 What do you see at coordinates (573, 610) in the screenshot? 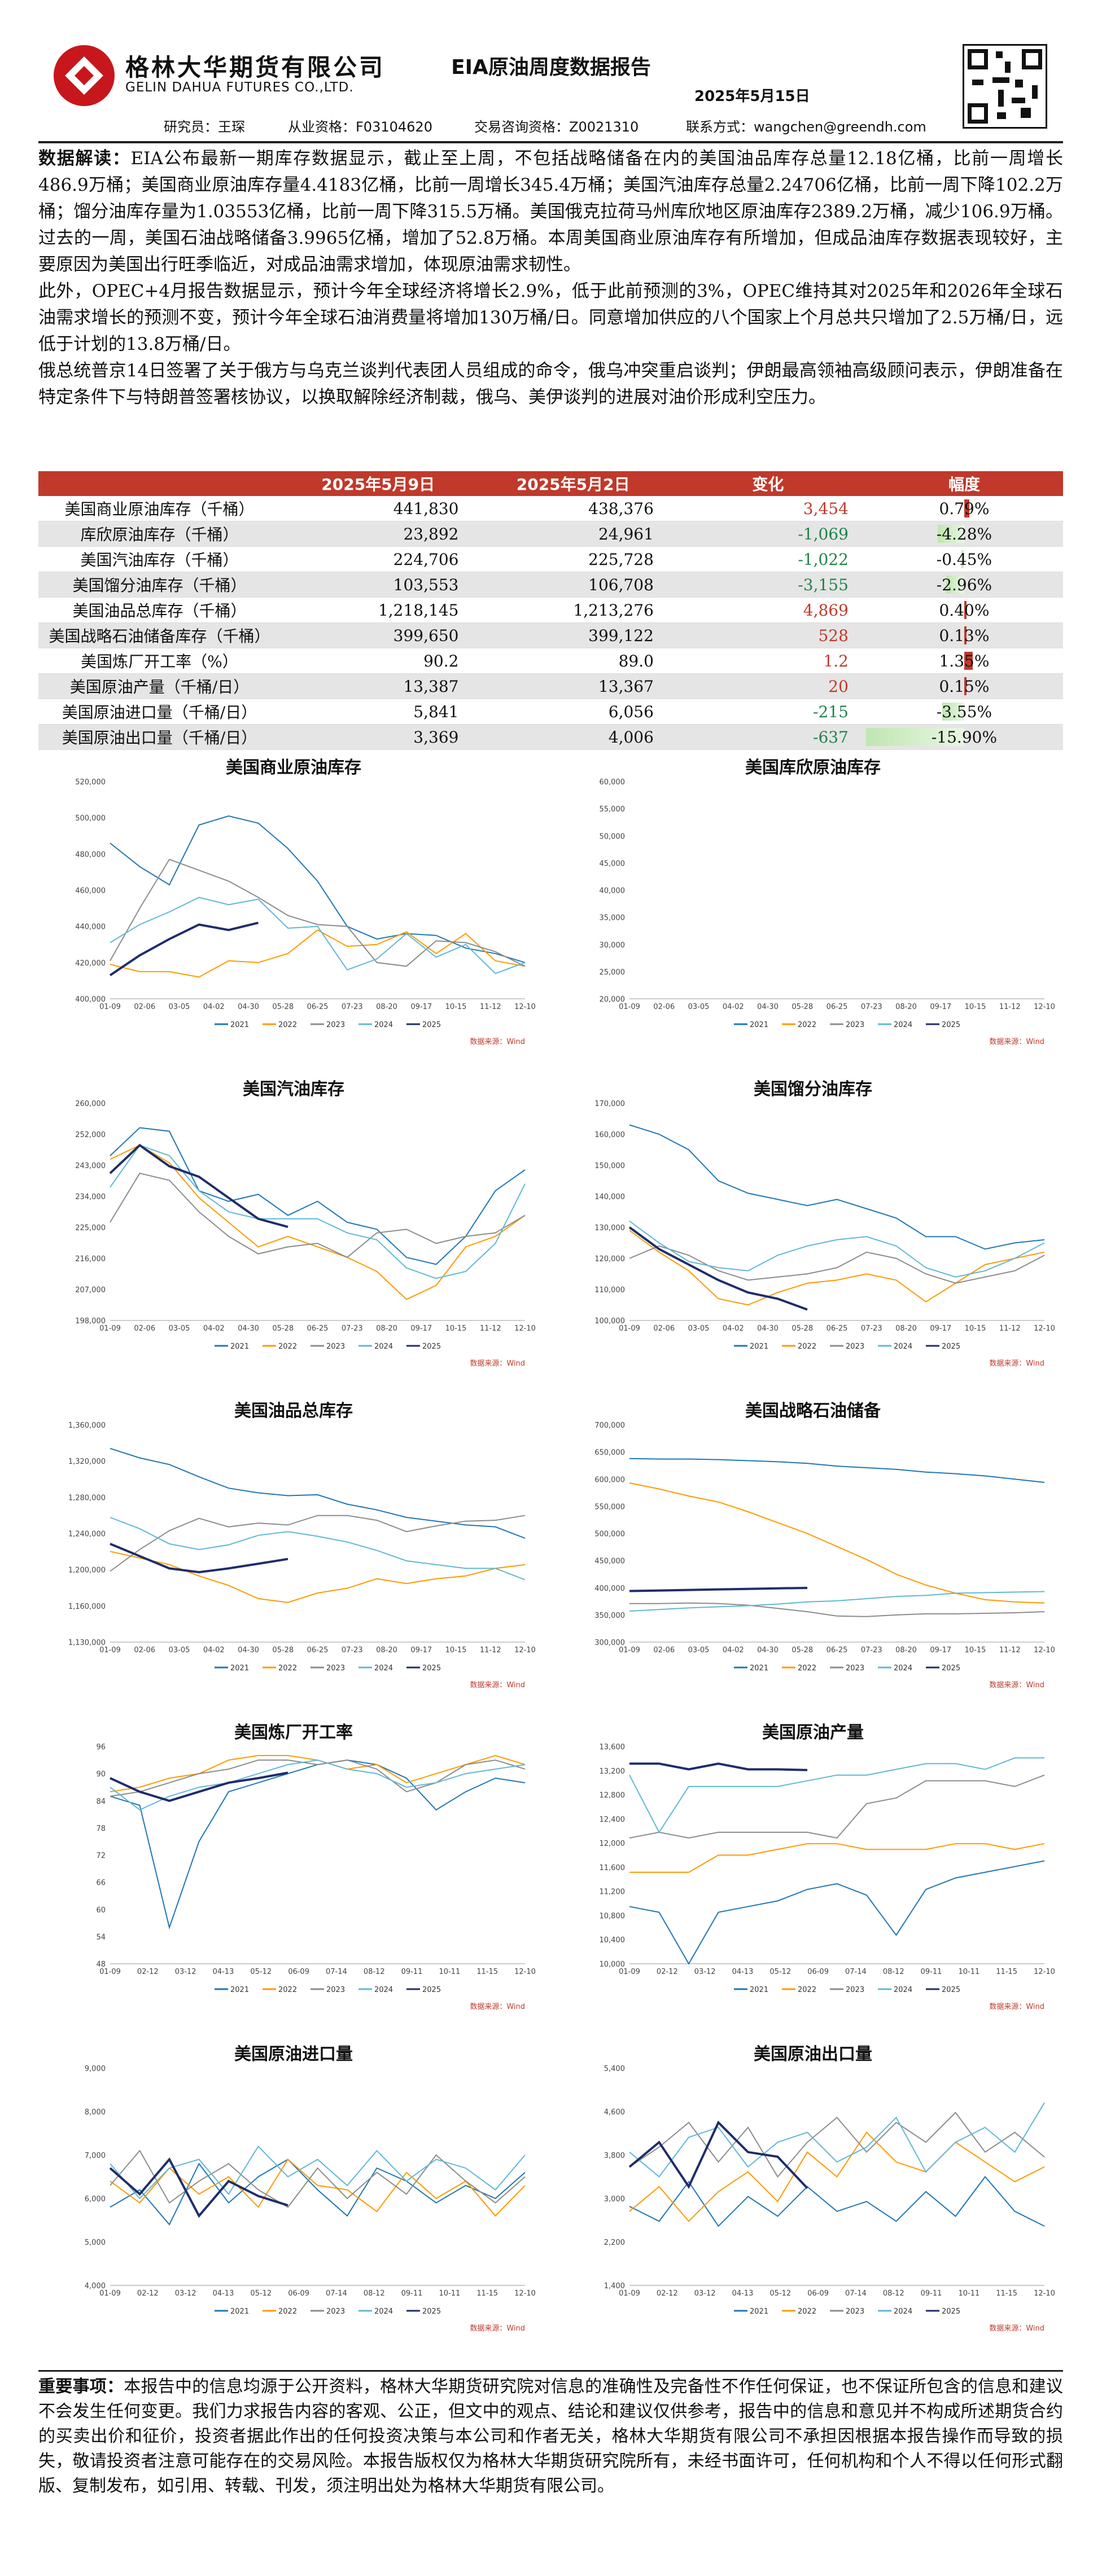
I see `previous-value: 1,213,276` at bounding box center [573, 610].